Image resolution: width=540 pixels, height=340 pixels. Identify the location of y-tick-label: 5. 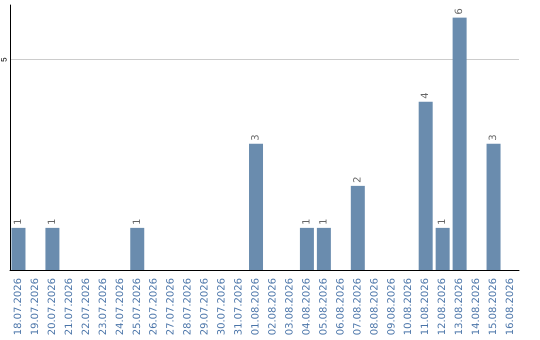
(4, 59).